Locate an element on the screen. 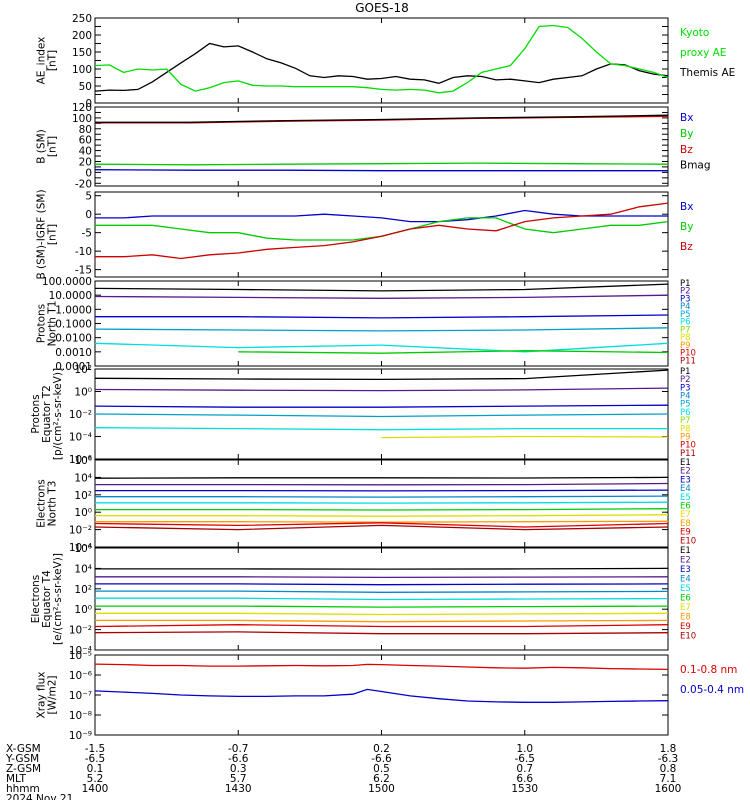 The image size is (750, 800). series-line-By is located at coordinates (381, 164).